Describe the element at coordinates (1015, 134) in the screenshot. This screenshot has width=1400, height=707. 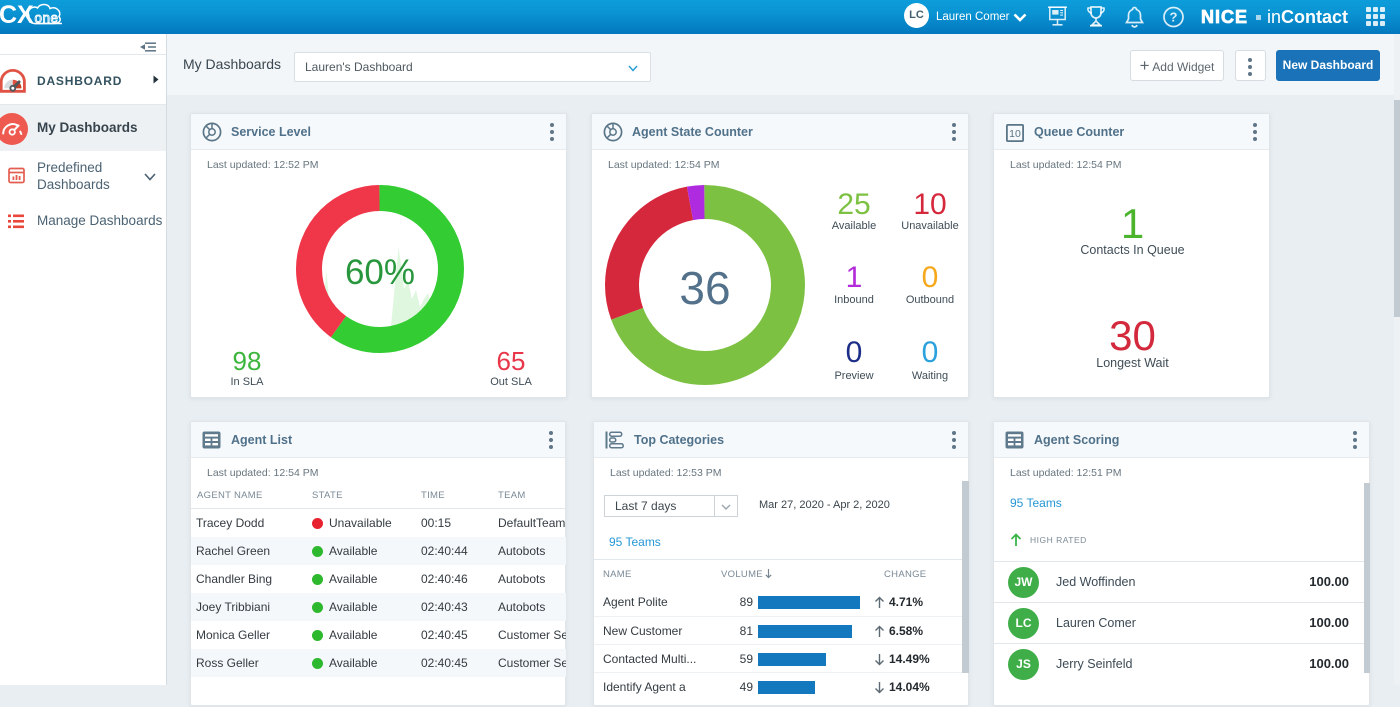
I see `svg-text: 10` at that location.